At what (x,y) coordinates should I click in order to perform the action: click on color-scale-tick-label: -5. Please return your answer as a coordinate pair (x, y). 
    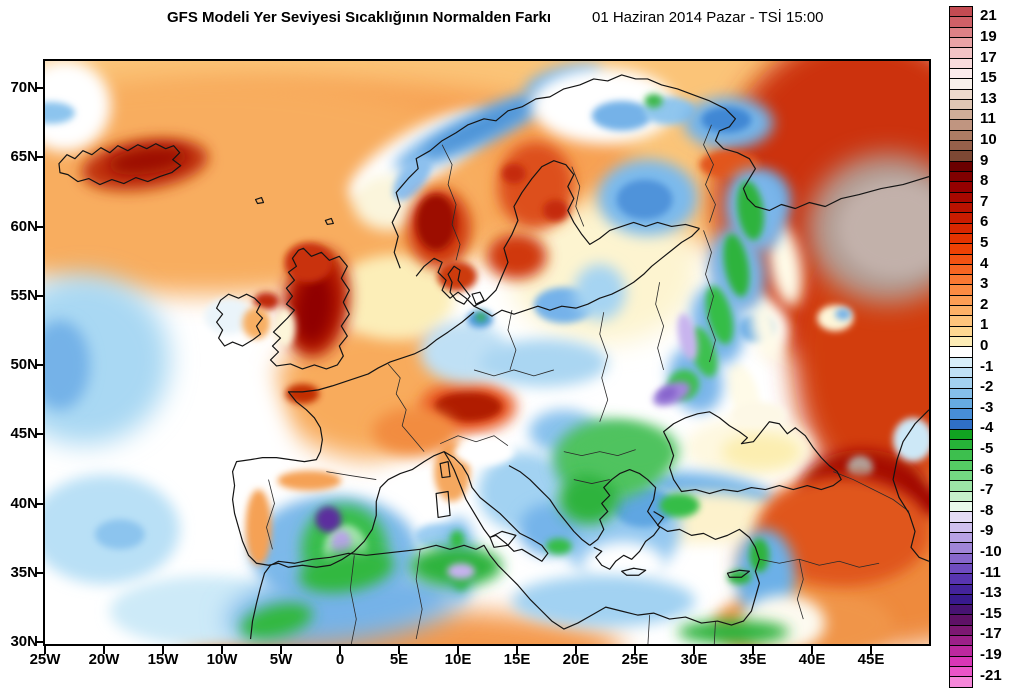
    Looking at the image, I should click on (987, 449).